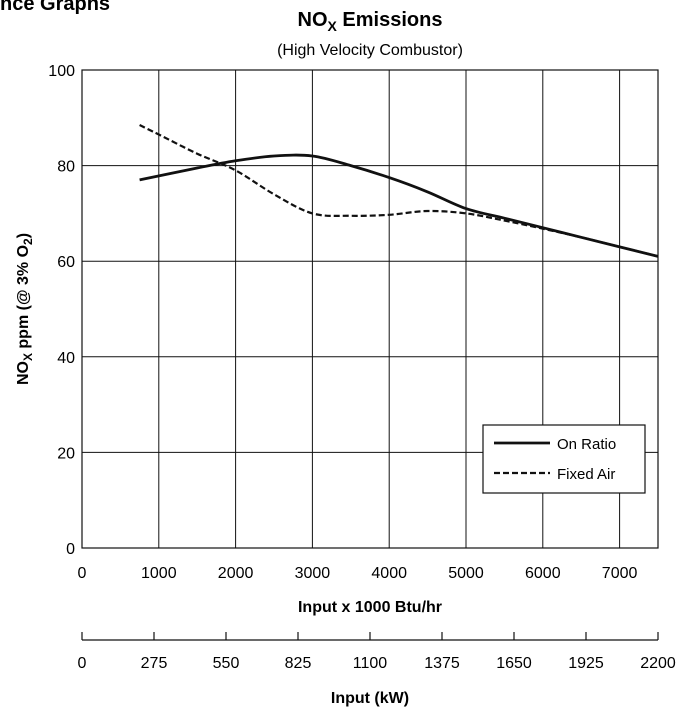 The image size is (694, 713). Describe the element at coordinates (28, 241) in the screenshot. I see `y-axis-label-sub2: 2` at that location.